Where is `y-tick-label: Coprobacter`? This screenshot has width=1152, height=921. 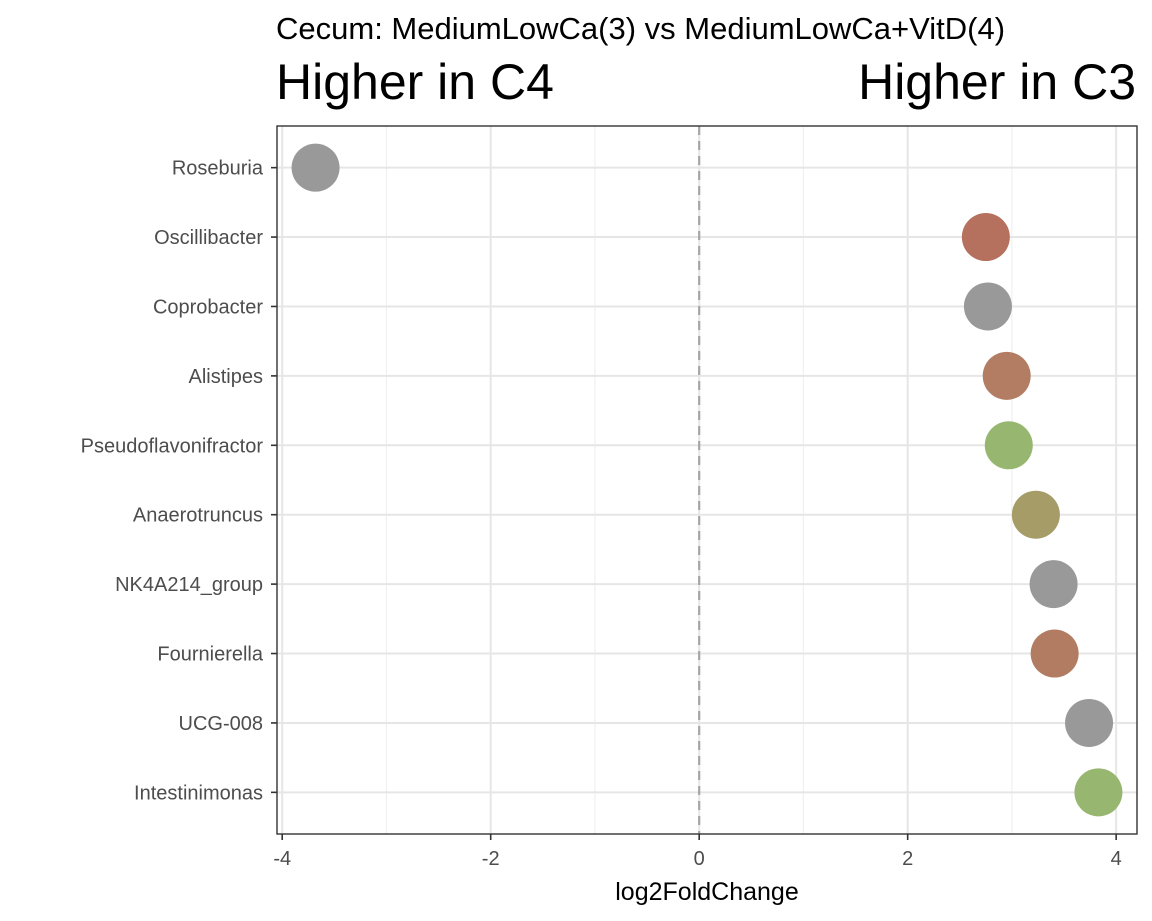
y-tick-label: Coprobacter is located at coordinates (208, 307).